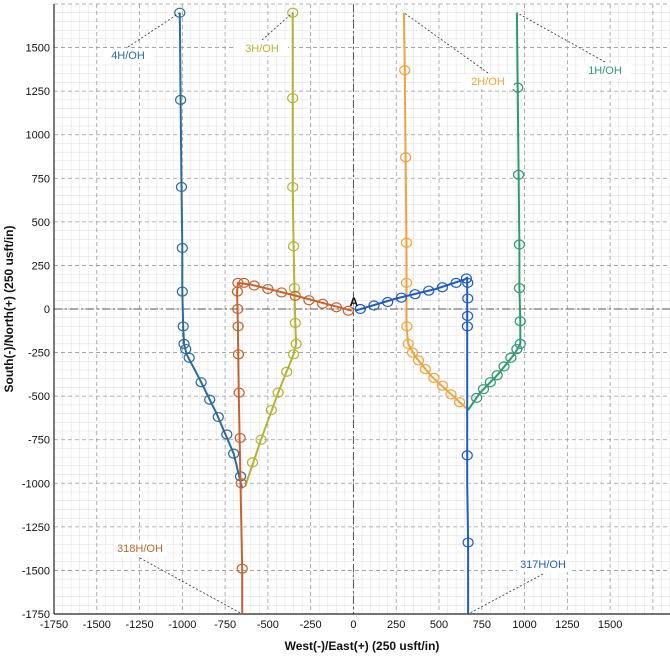  I want to click on well-label: 318H/OH, so click(140, 549).